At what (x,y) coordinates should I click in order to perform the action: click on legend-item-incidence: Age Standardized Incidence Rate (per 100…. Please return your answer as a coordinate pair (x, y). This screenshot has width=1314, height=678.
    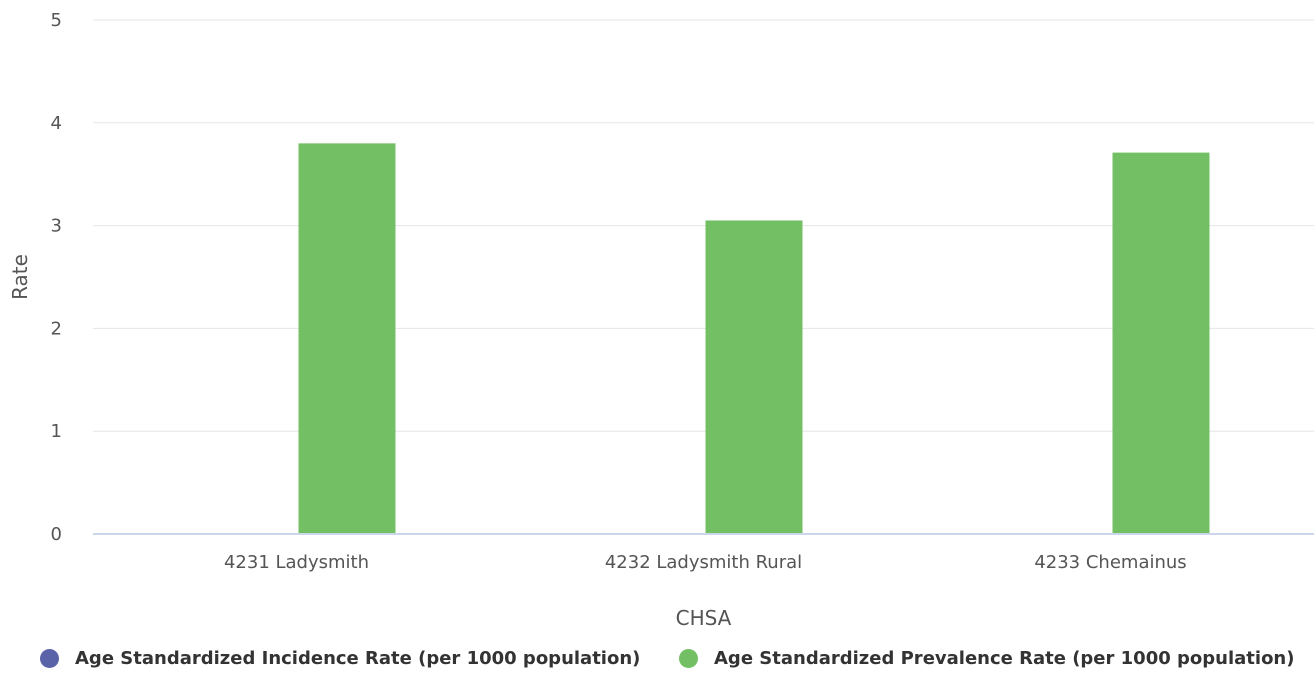
    Looking at the image, I should click on (340, 658).